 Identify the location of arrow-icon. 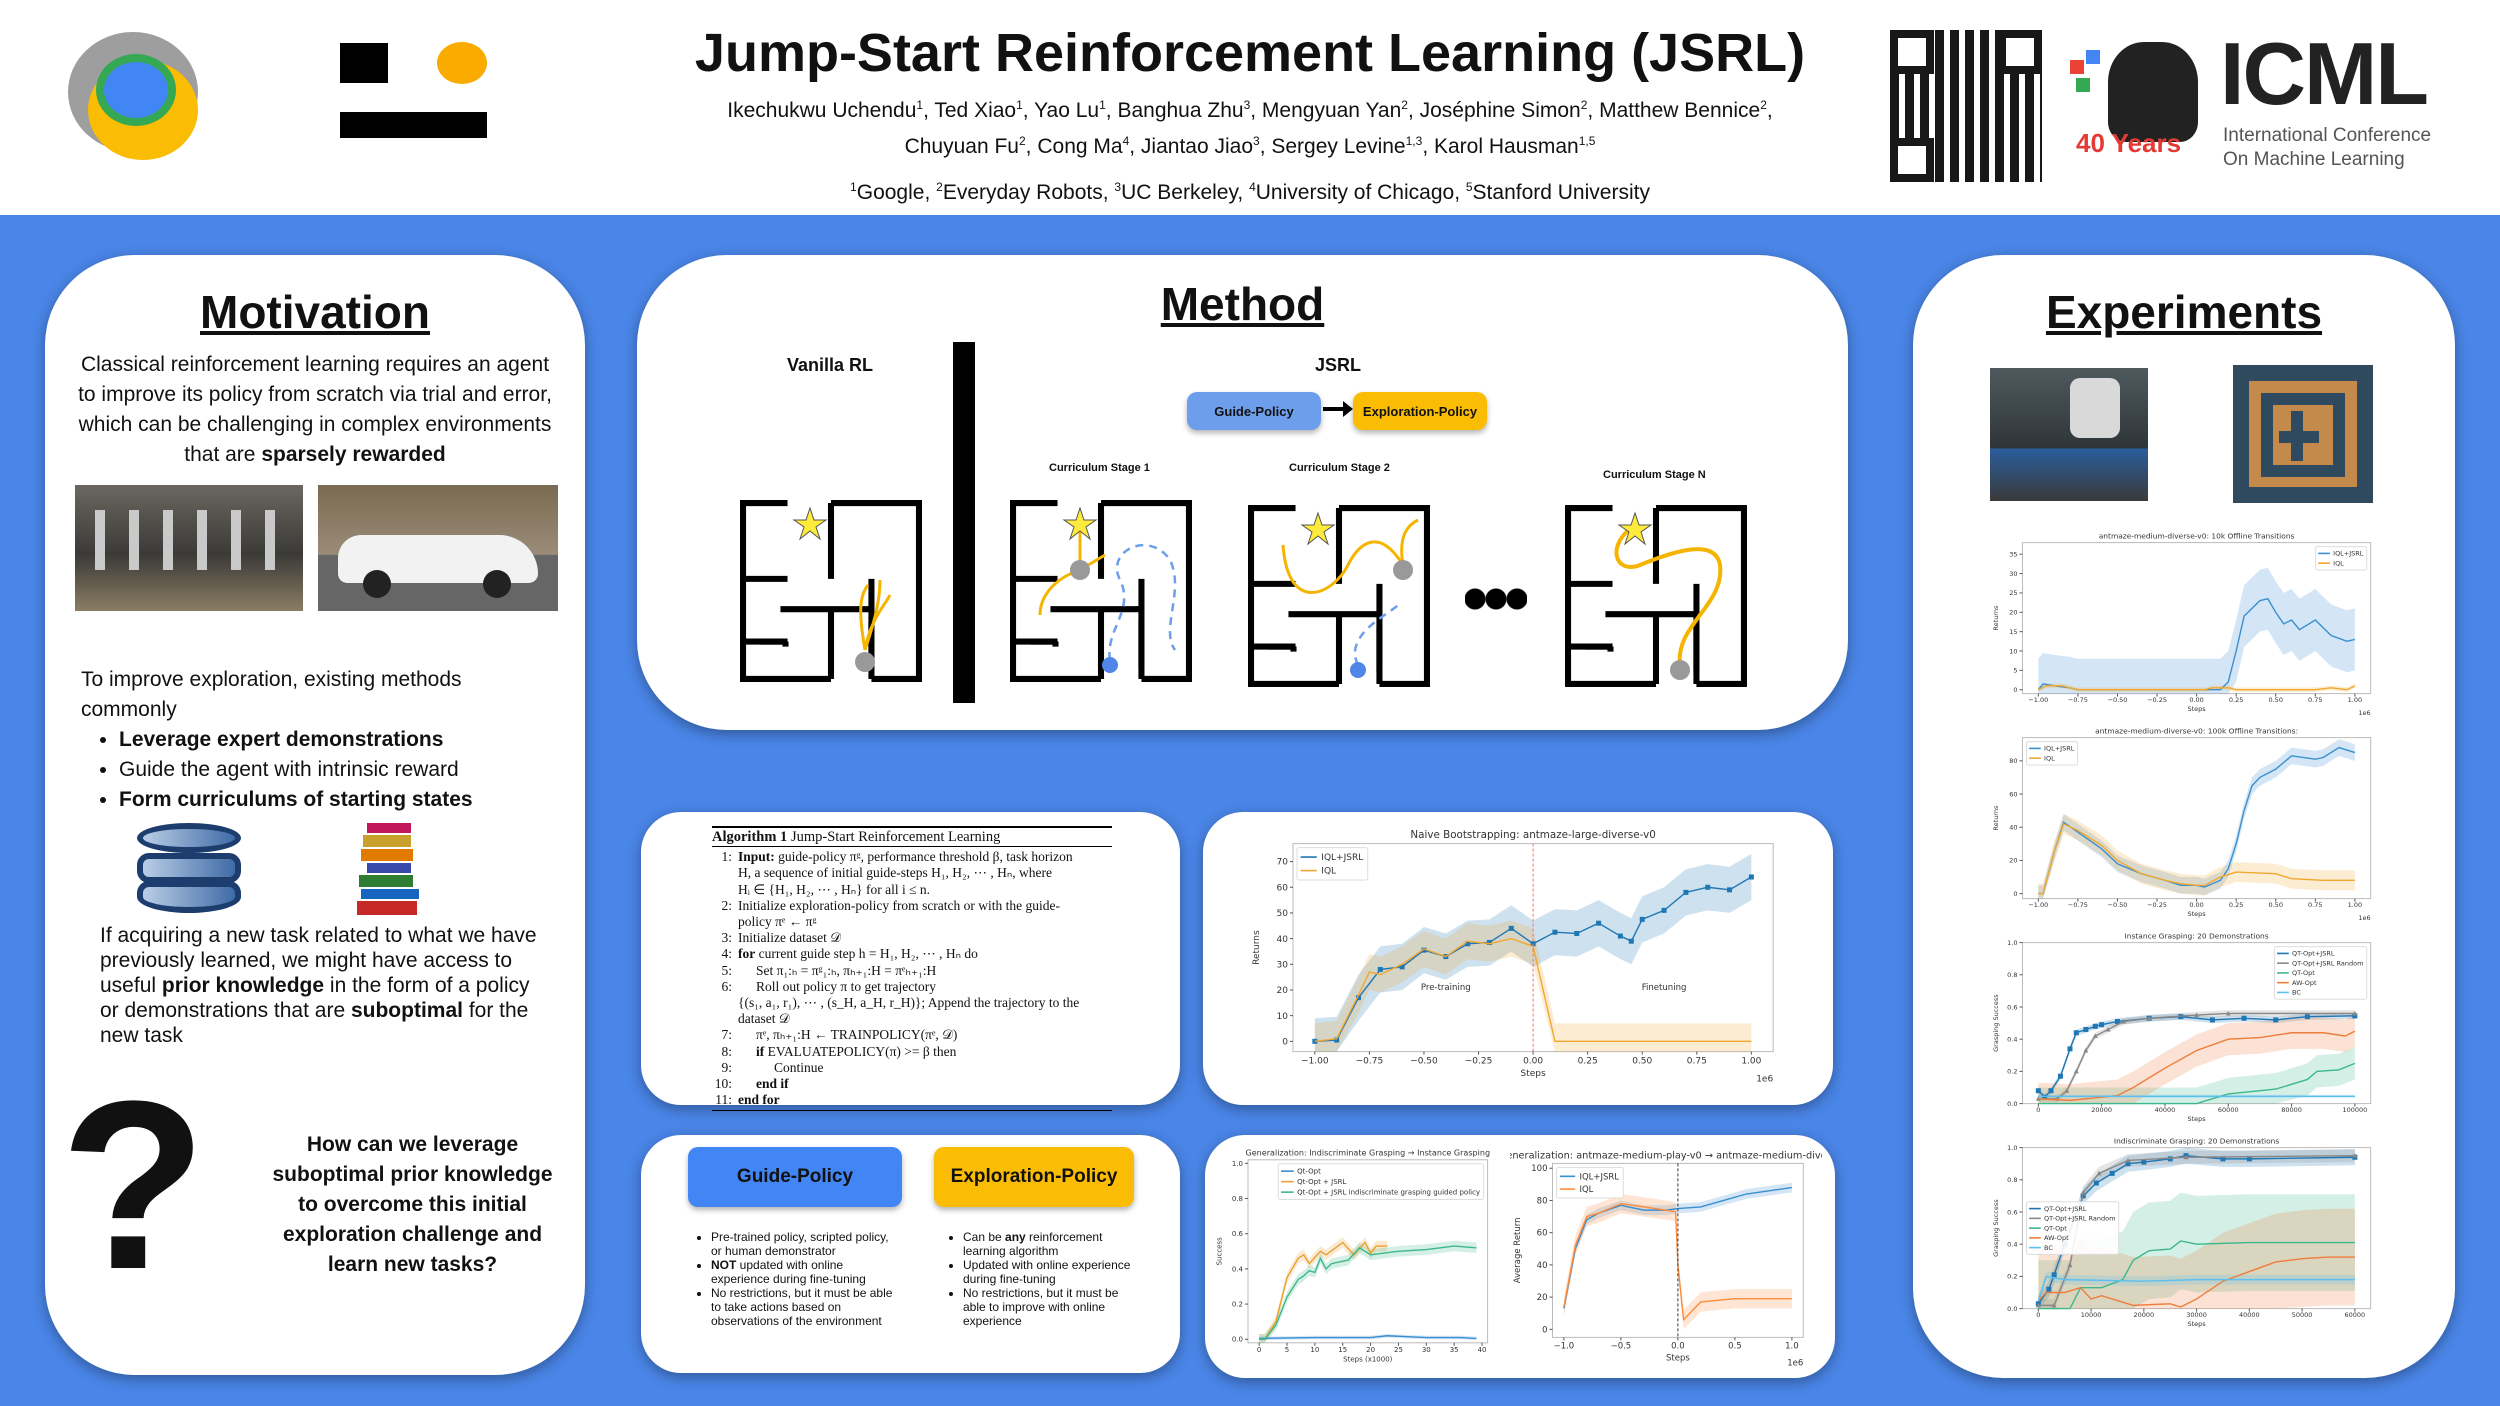
(1335, 409).